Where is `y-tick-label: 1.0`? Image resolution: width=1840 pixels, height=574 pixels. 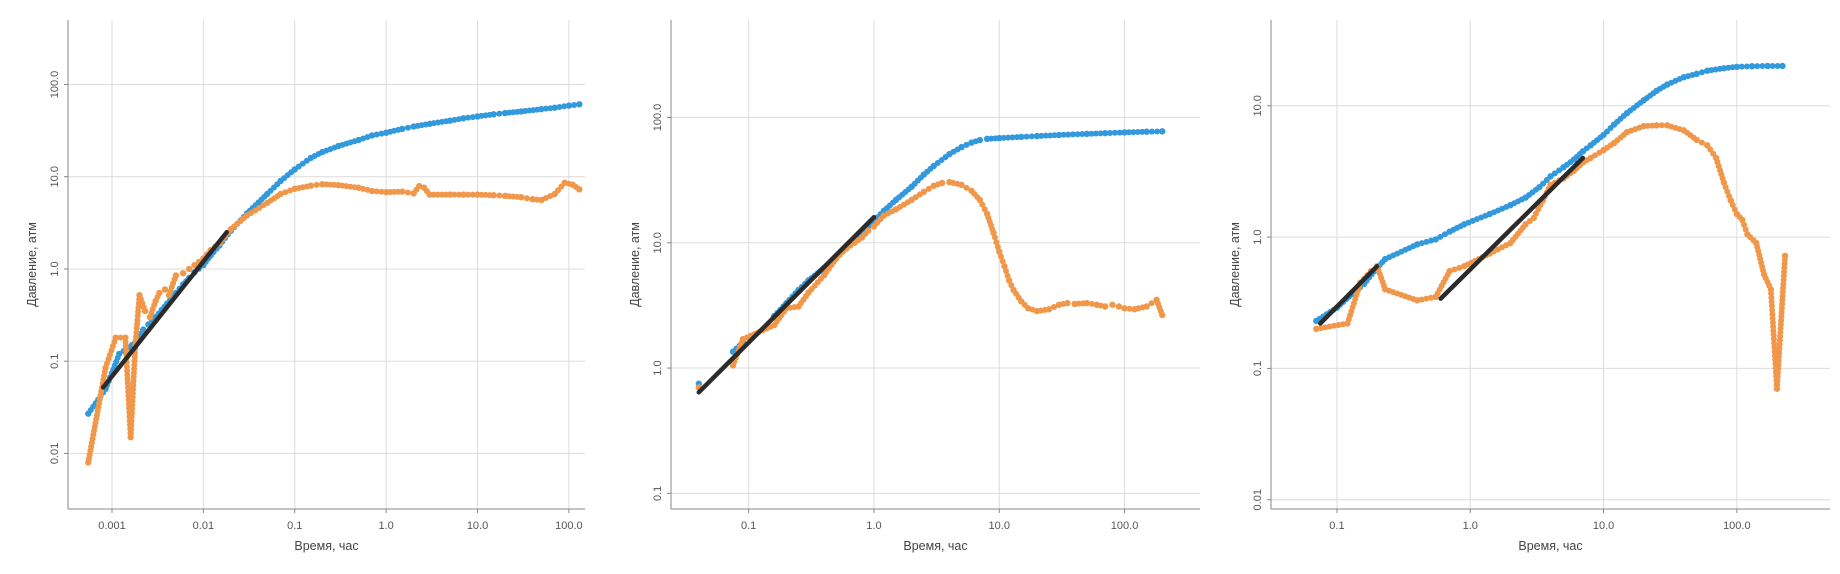
y-tick-label: 1.0 is located at coordinates (55, 268).